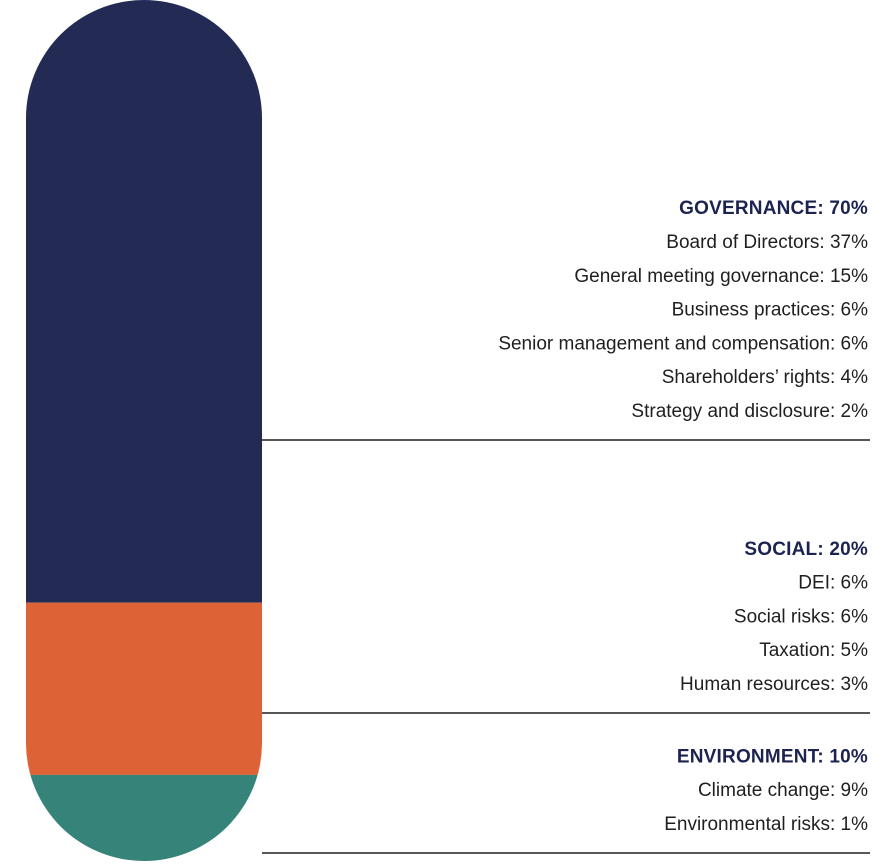 This screenshot has width=892, height=866. What do you see at coordinates (683, 343) in the screenshot?
I see `item-label: Senior management and compensation: 6%` at bounding box center [683, 343].